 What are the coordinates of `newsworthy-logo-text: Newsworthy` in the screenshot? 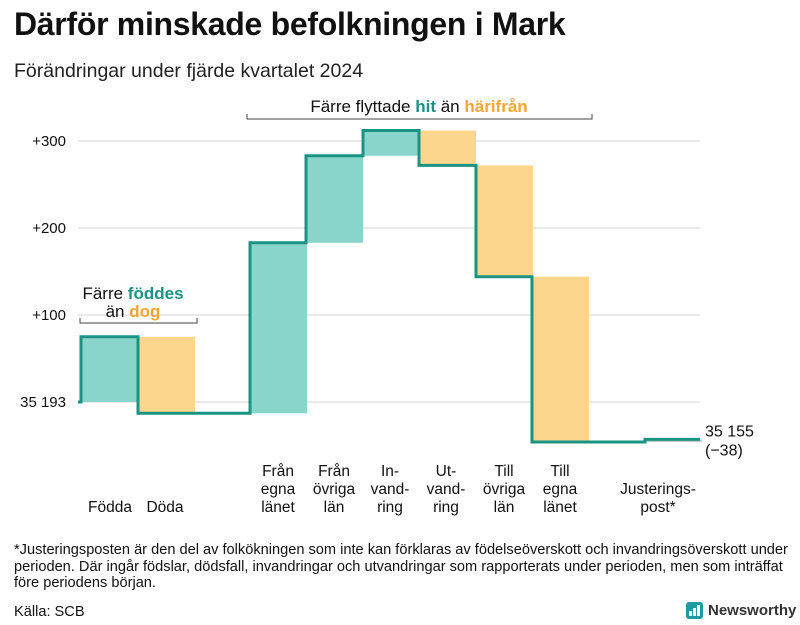 It's located at (752, 610).